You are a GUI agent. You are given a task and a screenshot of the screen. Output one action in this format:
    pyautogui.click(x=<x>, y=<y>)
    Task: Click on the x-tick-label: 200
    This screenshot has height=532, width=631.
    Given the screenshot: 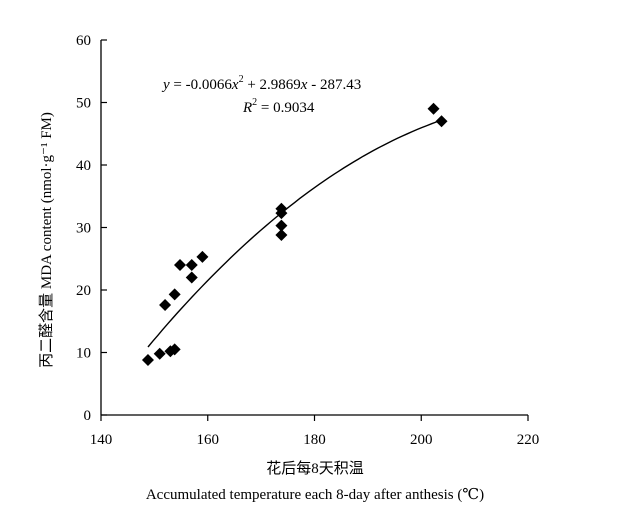 What is the action you would take?
    pyautogui.click(x=421, y=440)
    